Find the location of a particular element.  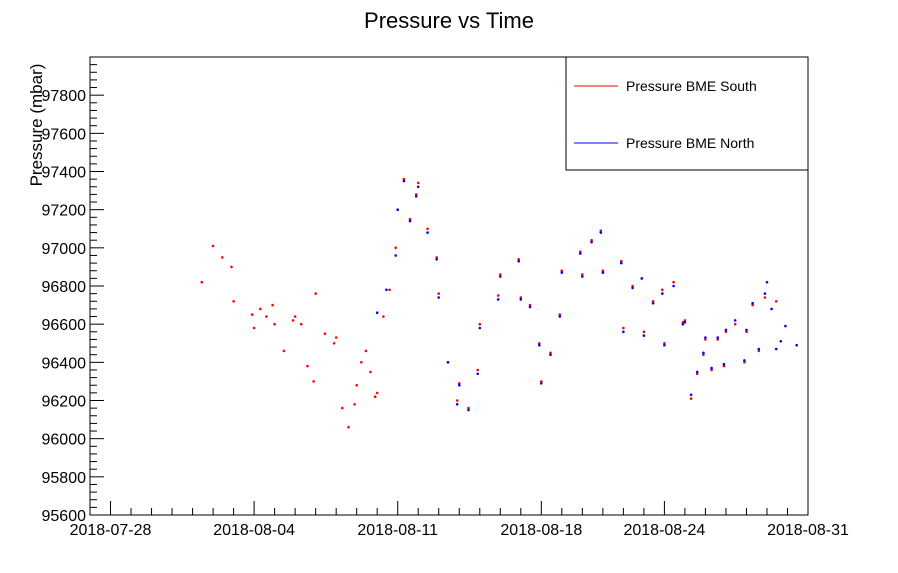

legend-label-south: Pressure BME South is located at coordinates (691, 86).